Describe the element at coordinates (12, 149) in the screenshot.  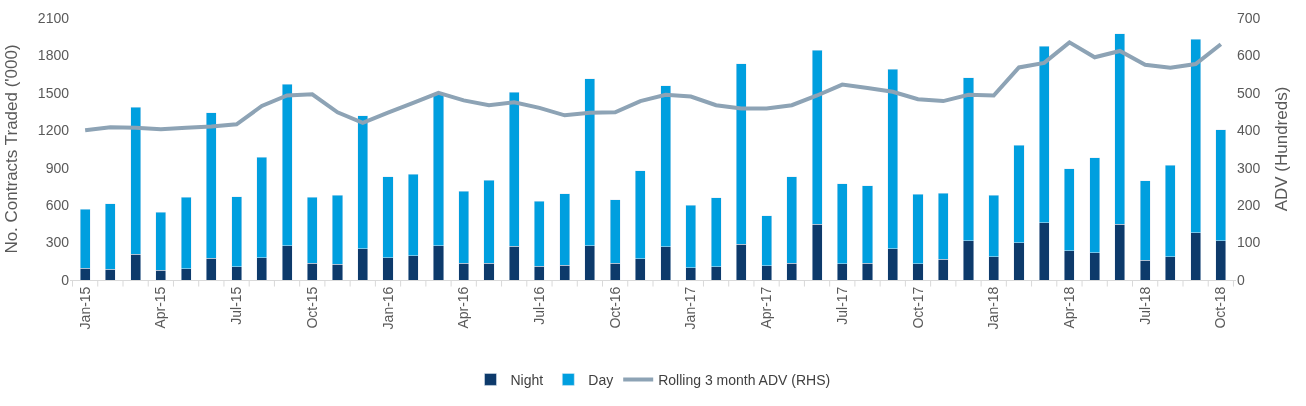
I see `y-axis-title: No. Contracts Traded ('000)` at that location.